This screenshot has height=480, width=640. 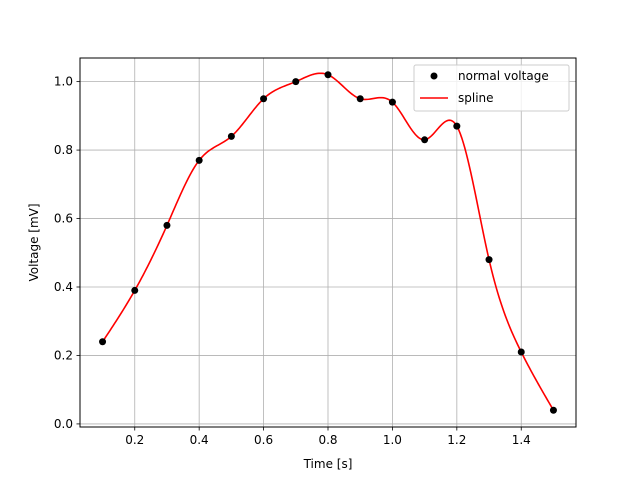 What do you see at coordinates (63, 287) in the screenshot?
I see `y-tick-label: 0.4` at bounding box center [63, 287].